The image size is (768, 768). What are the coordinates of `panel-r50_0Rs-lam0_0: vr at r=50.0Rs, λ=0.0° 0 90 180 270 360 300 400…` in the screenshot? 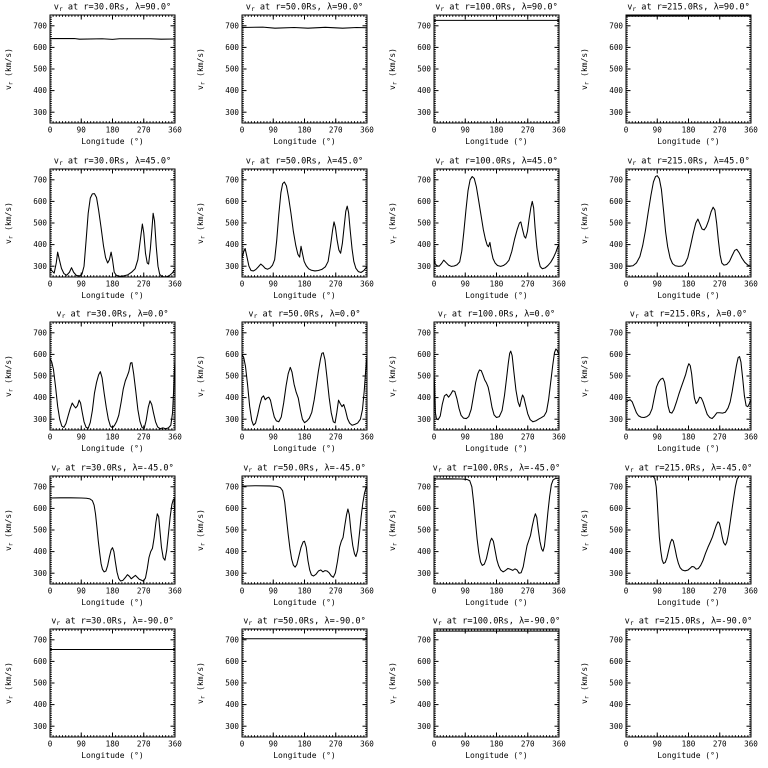 It's located at (285, 381).